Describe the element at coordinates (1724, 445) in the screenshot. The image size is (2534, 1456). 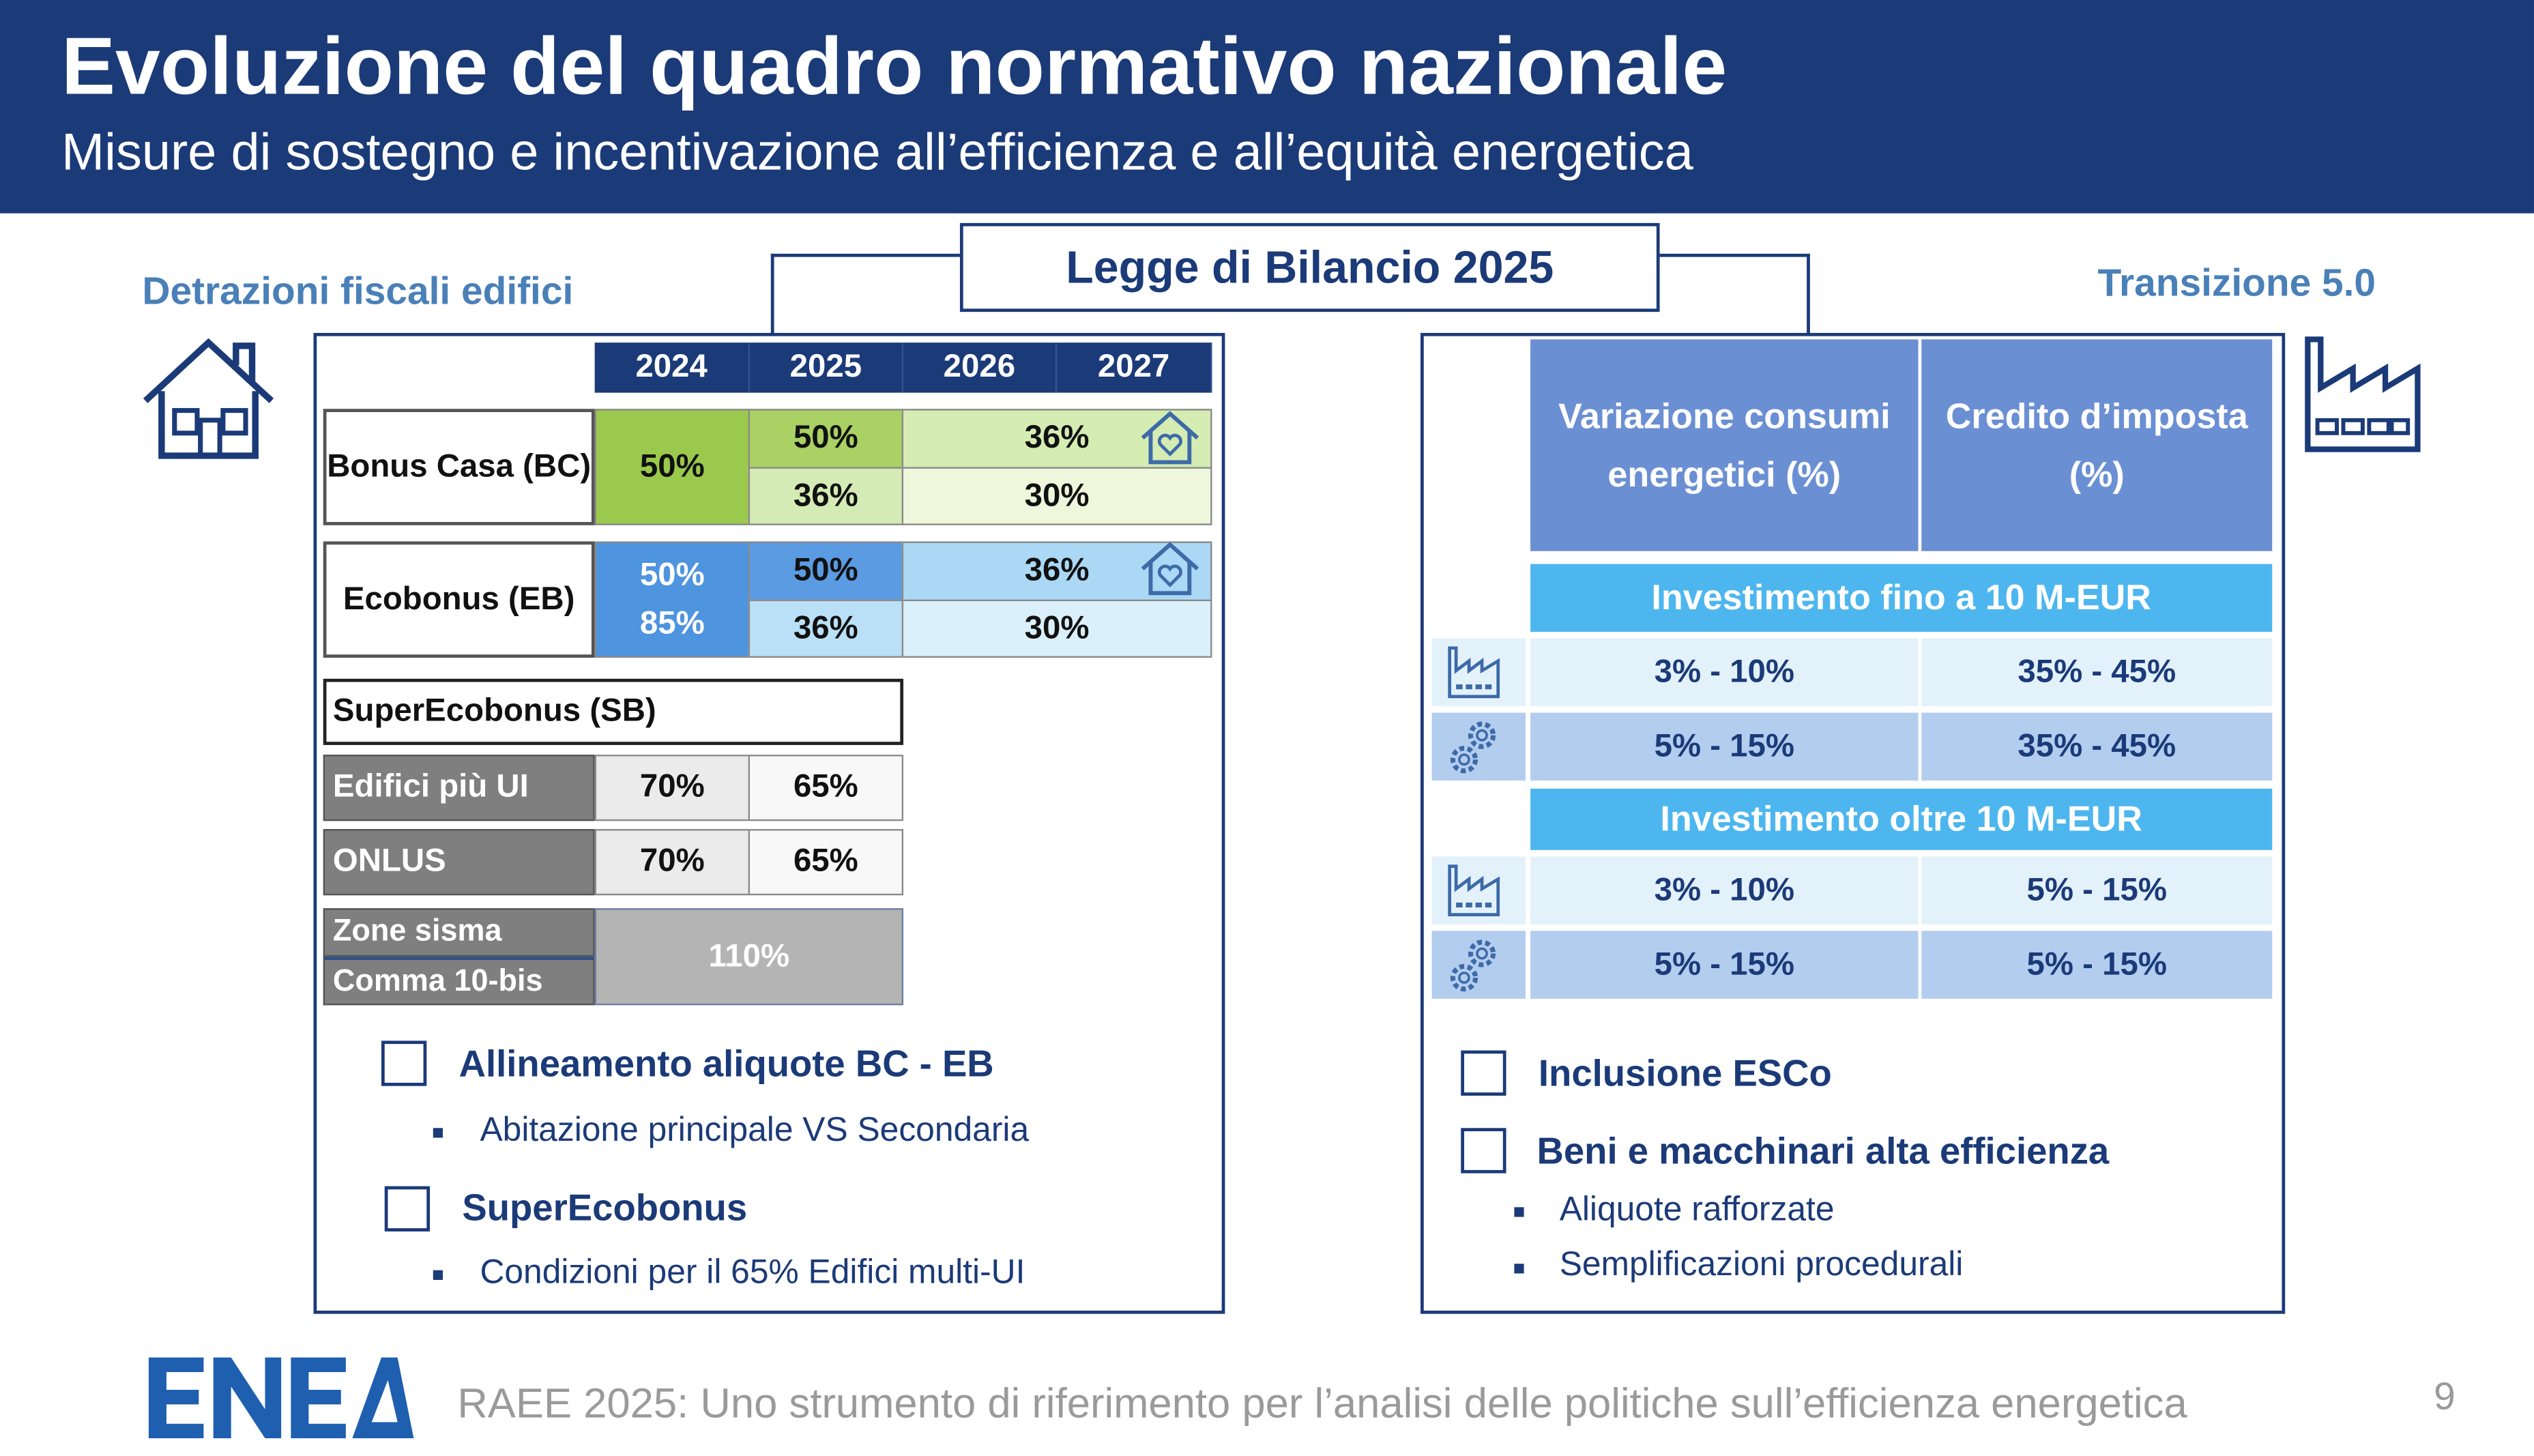
I see `col-header: Variazione consumi energetici (%)` at that location.